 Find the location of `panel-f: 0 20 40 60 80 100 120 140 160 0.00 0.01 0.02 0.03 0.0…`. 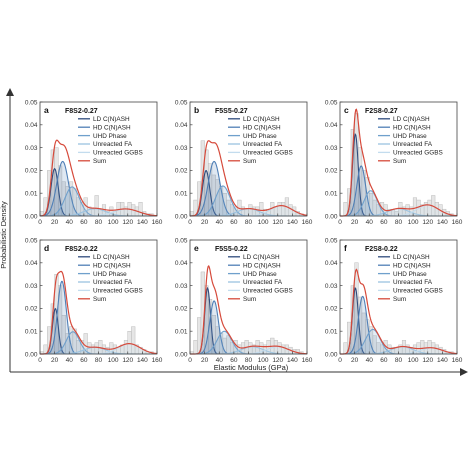

panel-f: 0 20 40 60 80 100 120 140 160 0.00 0.01 0.02 0.03 0.0… is located at coordinates (394, 300).